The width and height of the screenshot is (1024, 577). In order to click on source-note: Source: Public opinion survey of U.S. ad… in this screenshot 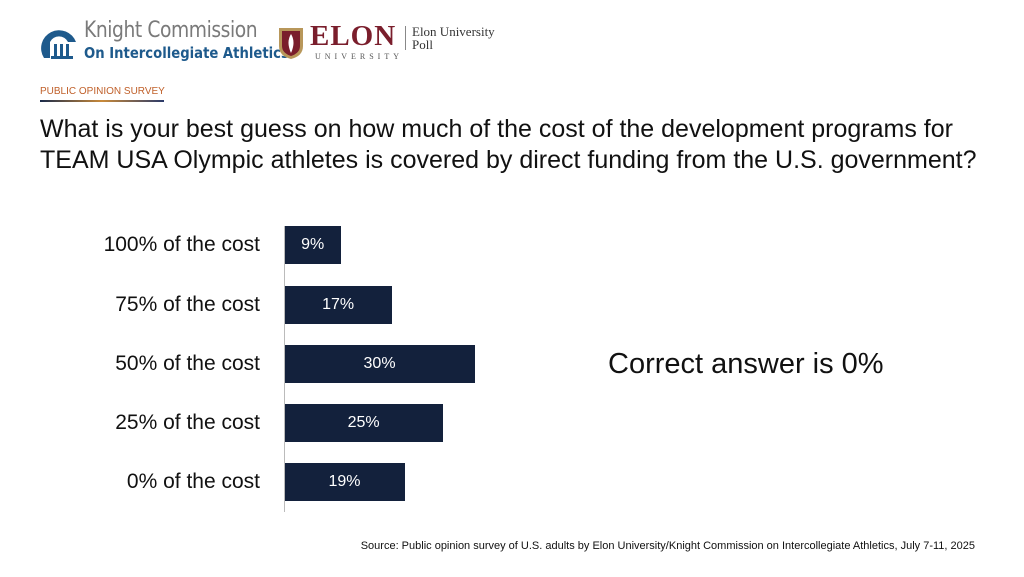, I will do `click(667, 546)`.